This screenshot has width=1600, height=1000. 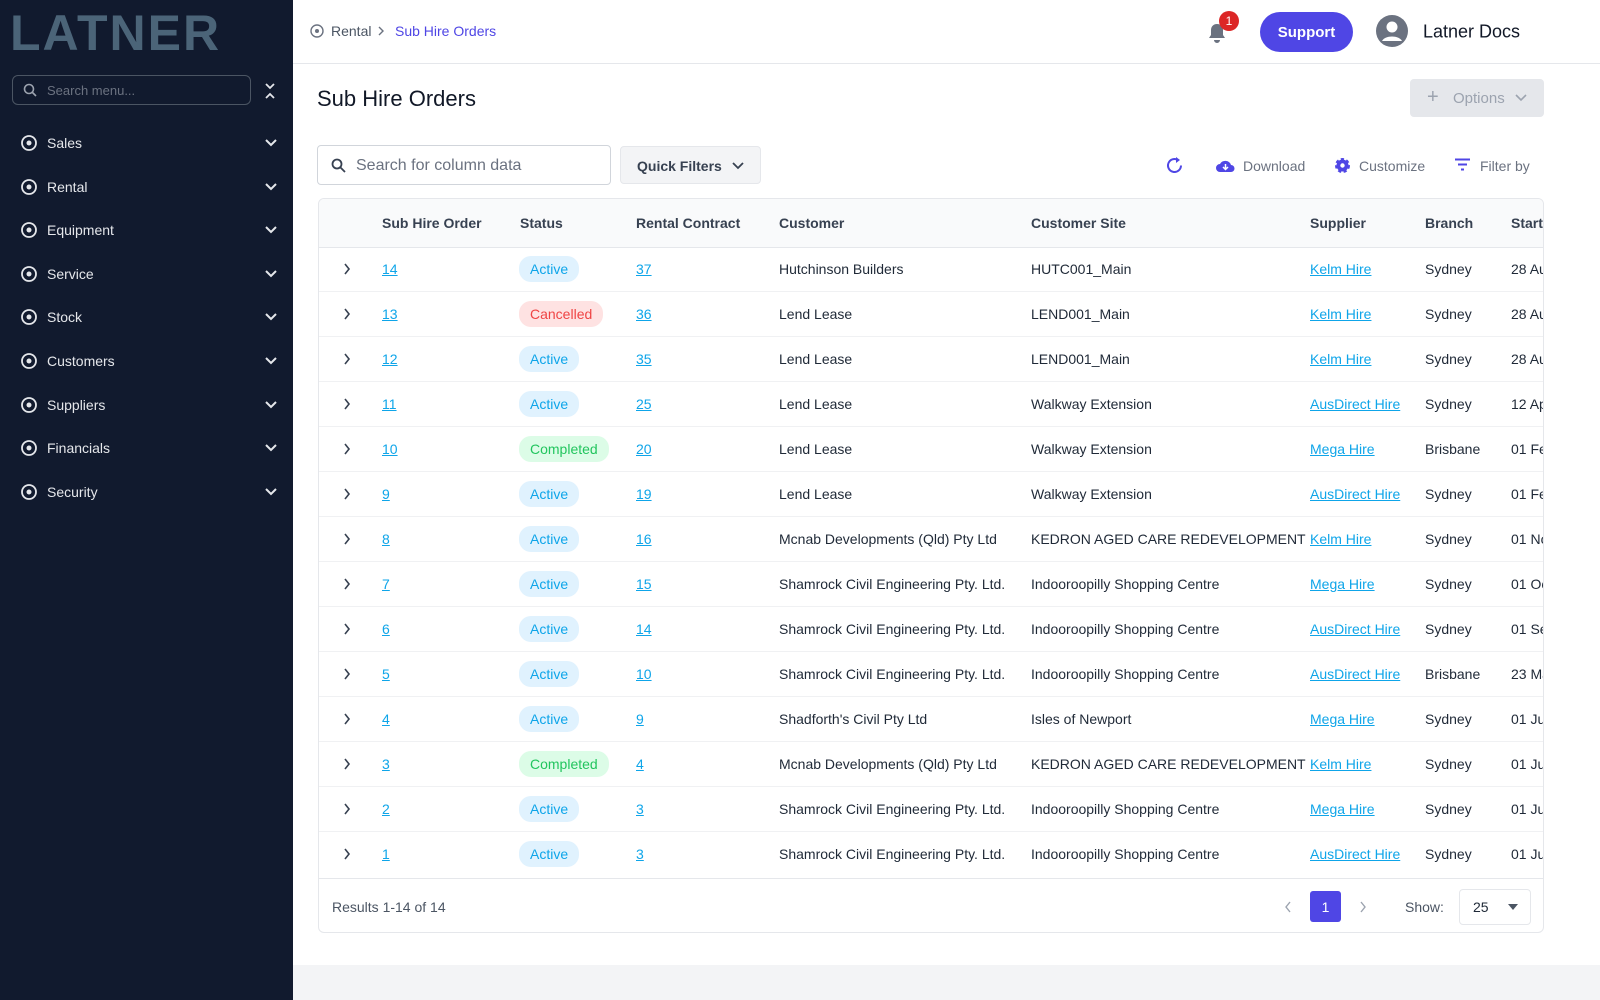 I want to click on link: 6, so click(x=386, y=629).